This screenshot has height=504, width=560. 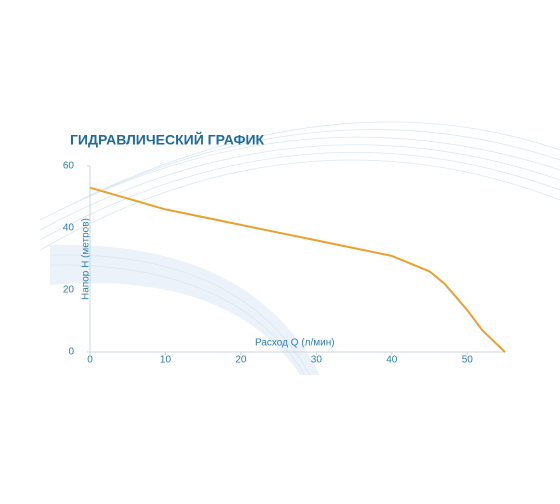 What do you see at coordinates (295, 343) in the screenshot?
I see `x-axis-label: Расход Q (л/мин)` at bounding box center [295, 343].